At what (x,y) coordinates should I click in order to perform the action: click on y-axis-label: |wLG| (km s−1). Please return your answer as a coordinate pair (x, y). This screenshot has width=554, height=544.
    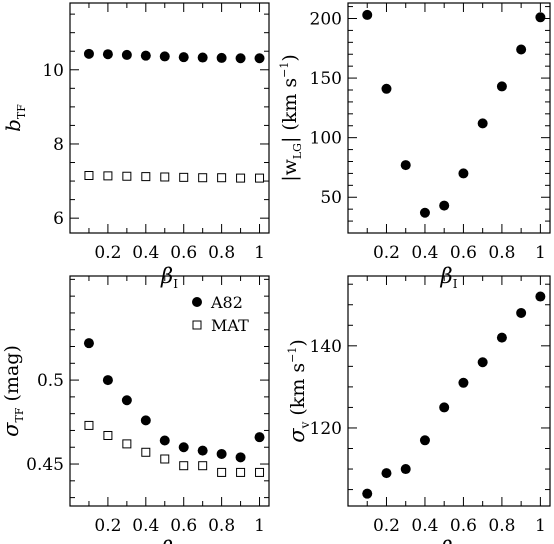
    Looking at the image, I should click on (291, 118).